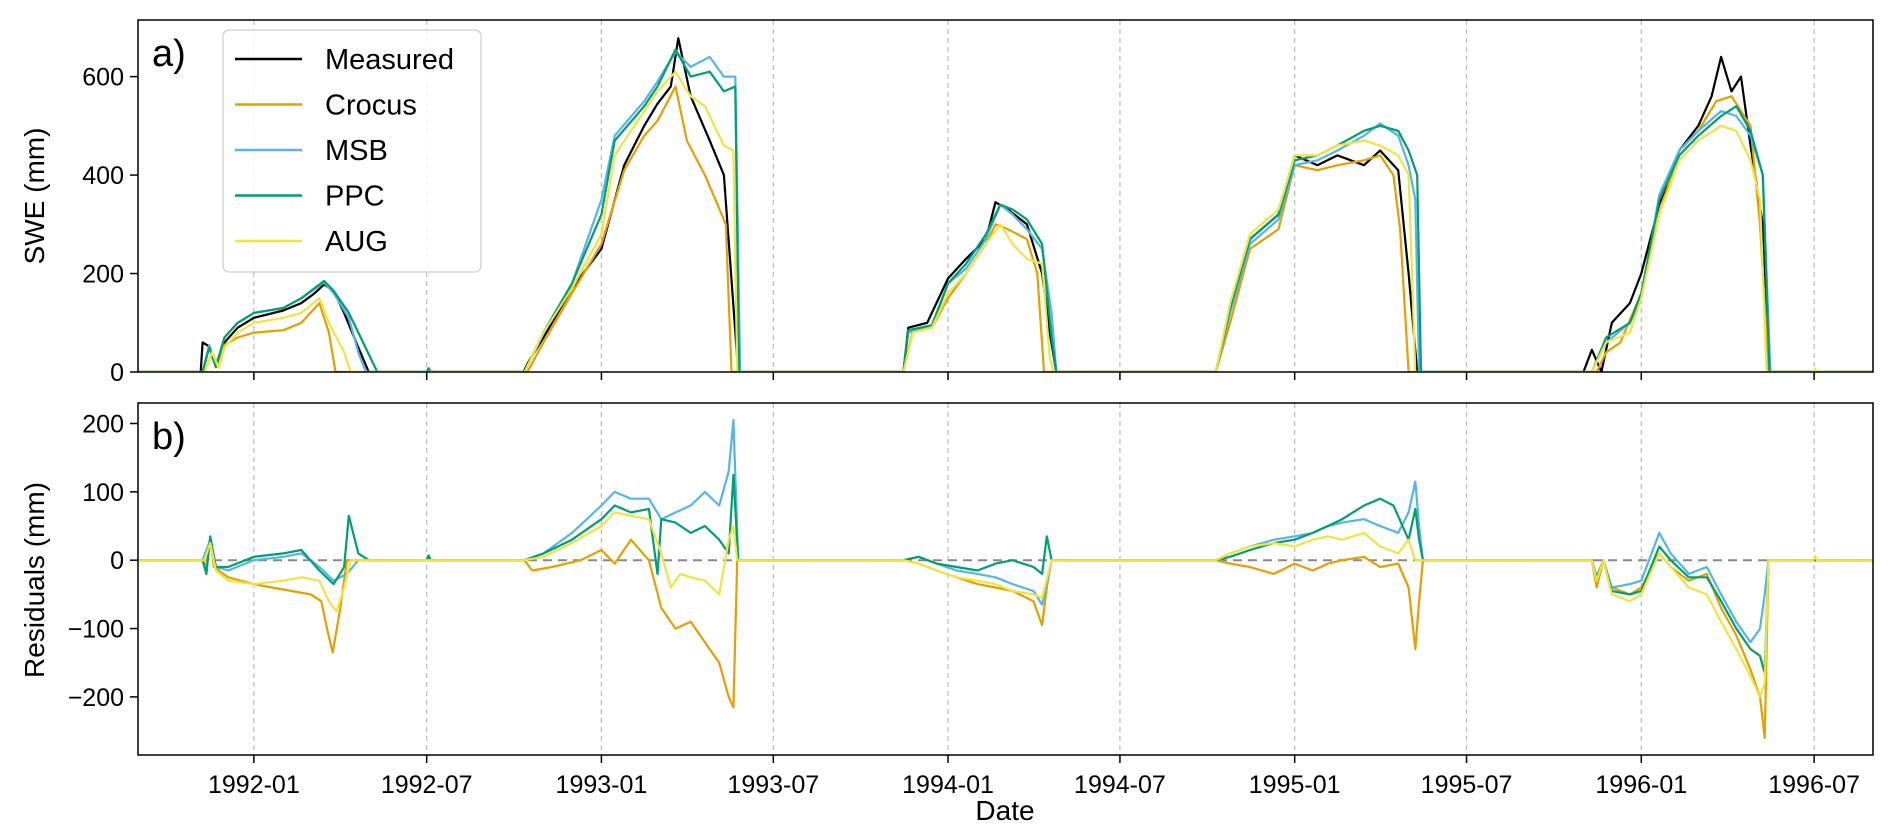 The image size is (1892, 840). Describe the element at coordinates (427, 785) in the screenshot. I see `x-tick-label: 1992-07` at that location.